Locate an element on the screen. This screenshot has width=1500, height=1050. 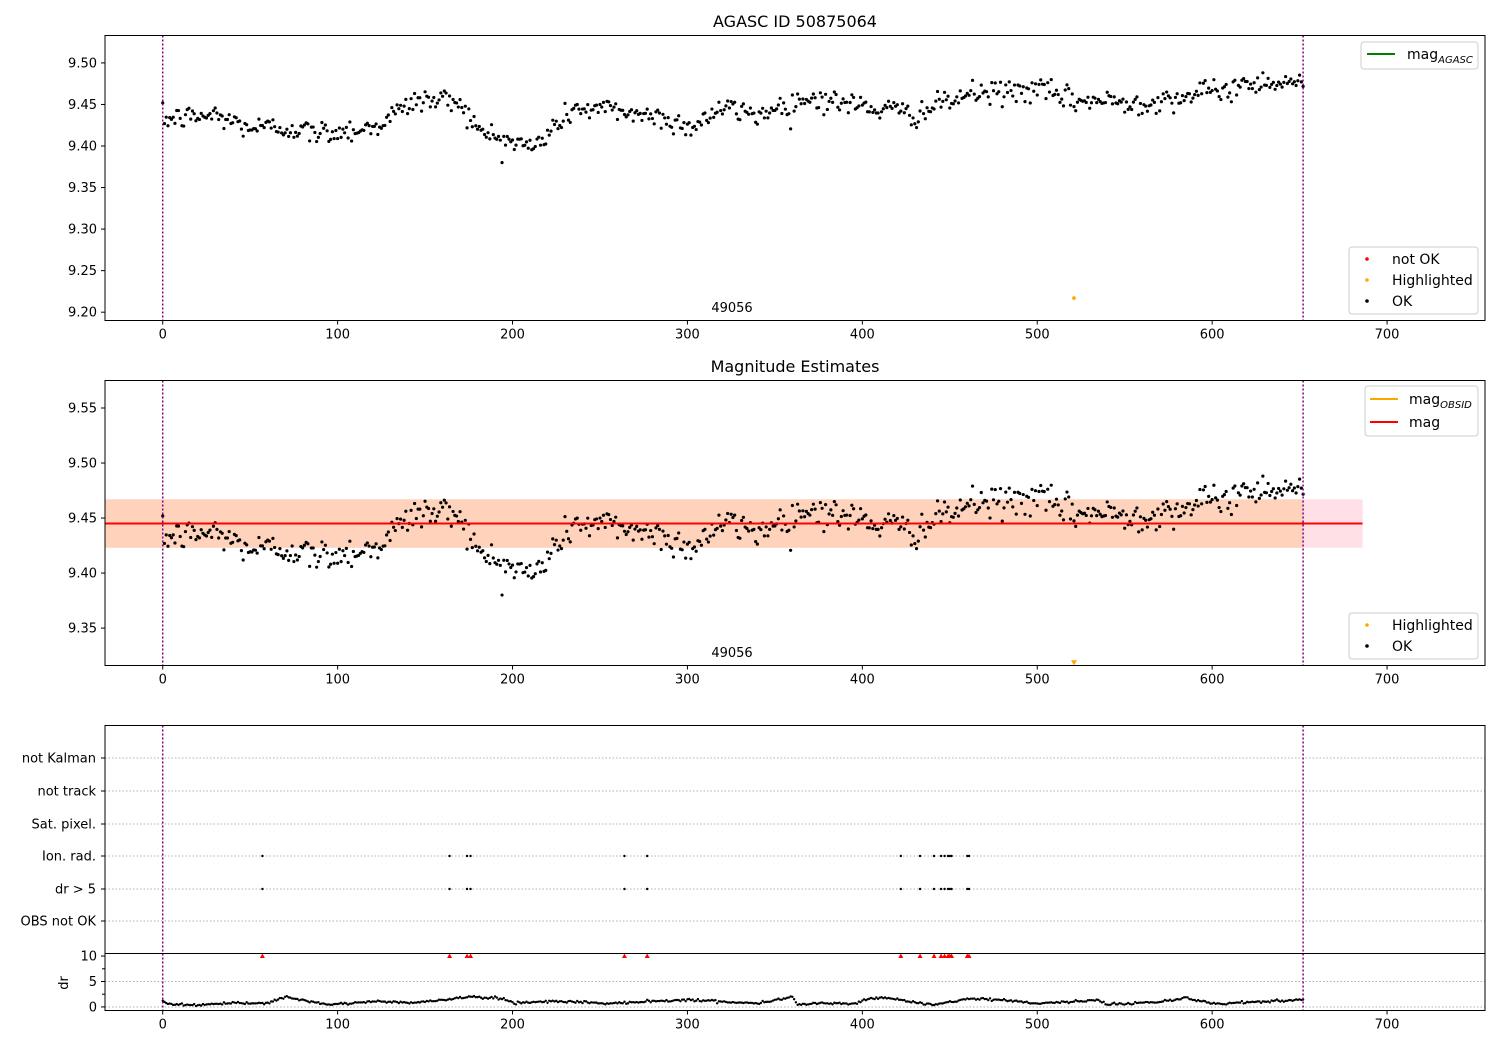
x-tick-label: 700 is located at coordinates (1387, 335).